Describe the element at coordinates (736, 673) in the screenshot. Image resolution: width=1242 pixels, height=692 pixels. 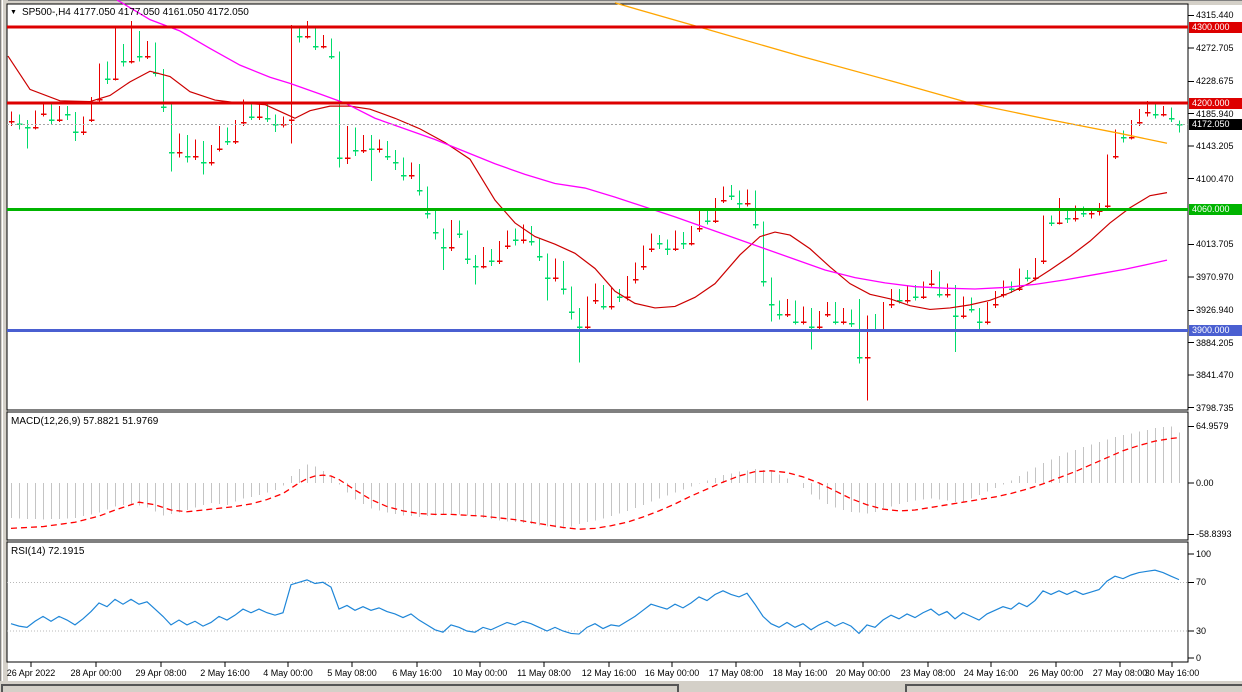
I see `time-axis-label: 17 May 08:00` at that location.